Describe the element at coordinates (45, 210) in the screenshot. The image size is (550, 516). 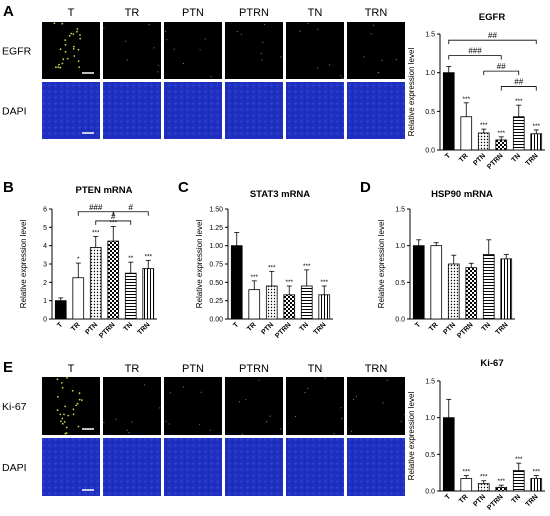
I see `y-tick-label: 6` at that location.